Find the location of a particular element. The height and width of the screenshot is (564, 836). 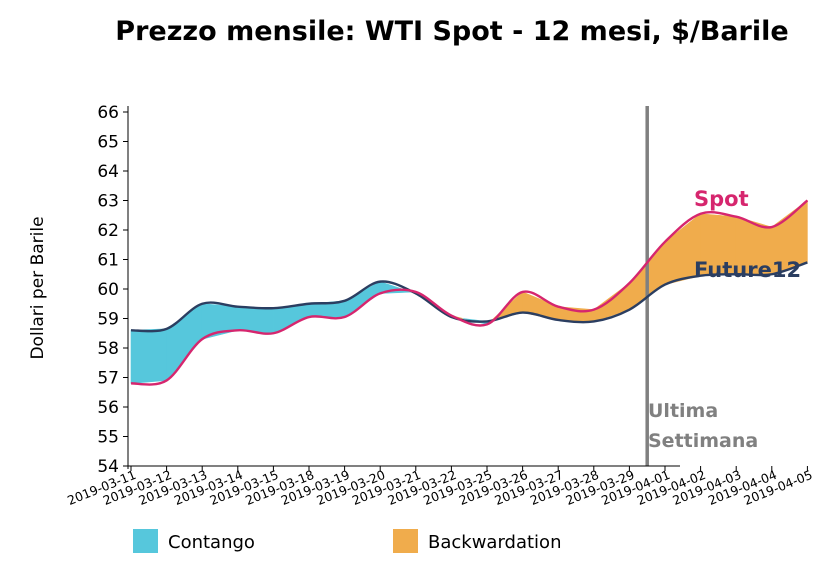

y-tick-label-59: 59 is located at coordinates (108, 320).